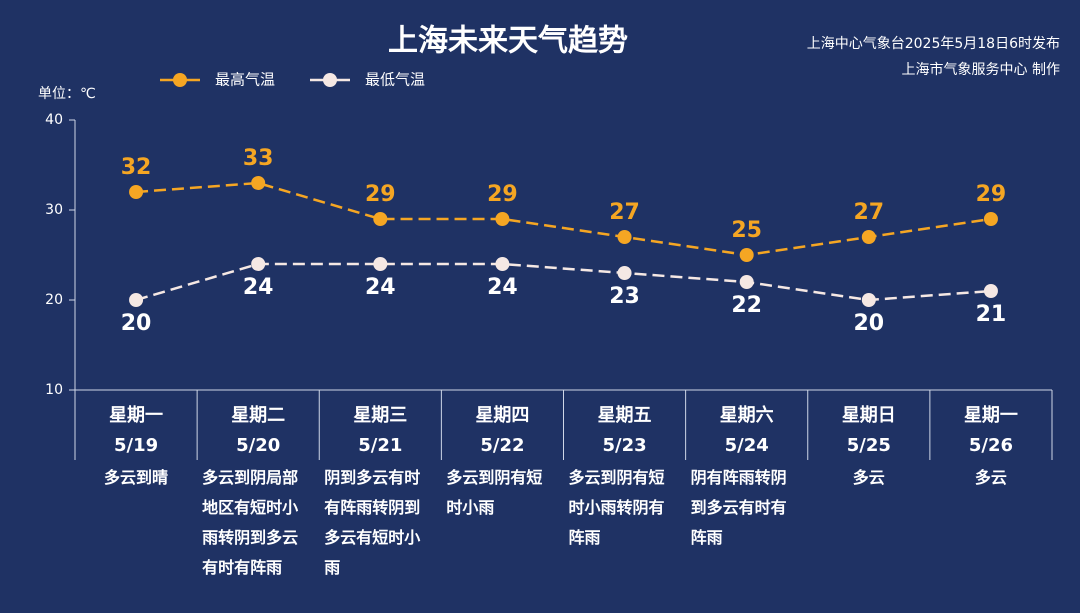 This screenshot has height=613, width=1080. What do you see at coordinates (258, 445) in the screenshot?
I see `date-label: 5/20` at bounding box center [258, 445].